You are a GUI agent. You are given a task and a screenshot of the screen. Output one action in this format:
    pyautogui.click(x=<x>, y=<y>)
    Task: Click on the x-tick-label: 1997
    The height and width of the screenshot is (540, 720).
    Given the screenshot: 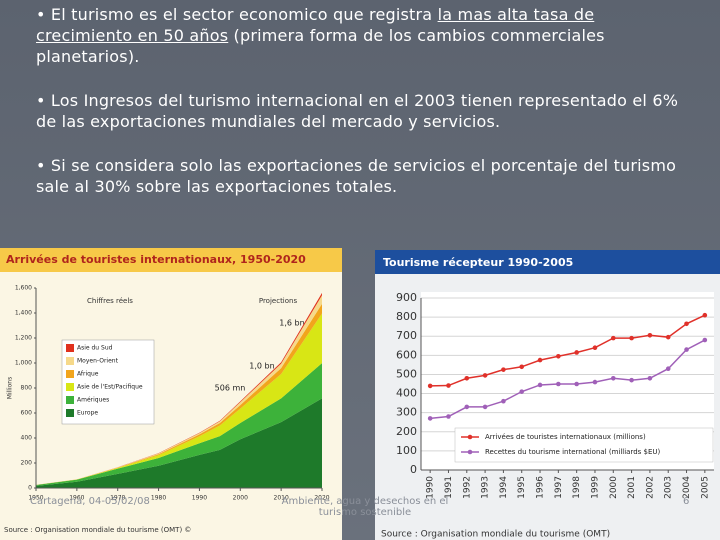 What is the action you would take?
    pyautogui.click(x=559, y=487)
    